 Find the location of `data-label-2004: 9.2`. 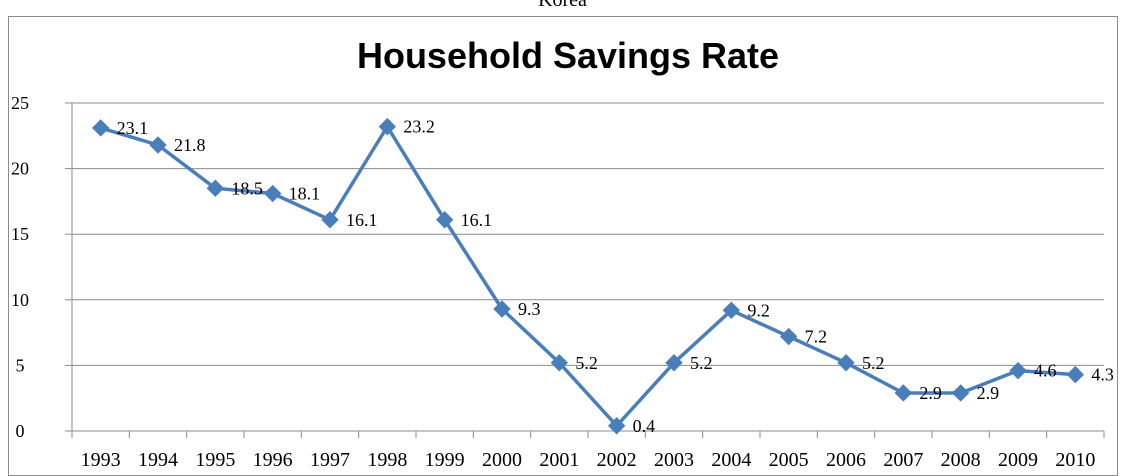

data-label-2004: 9.2 is located at coordinates (758, 310).